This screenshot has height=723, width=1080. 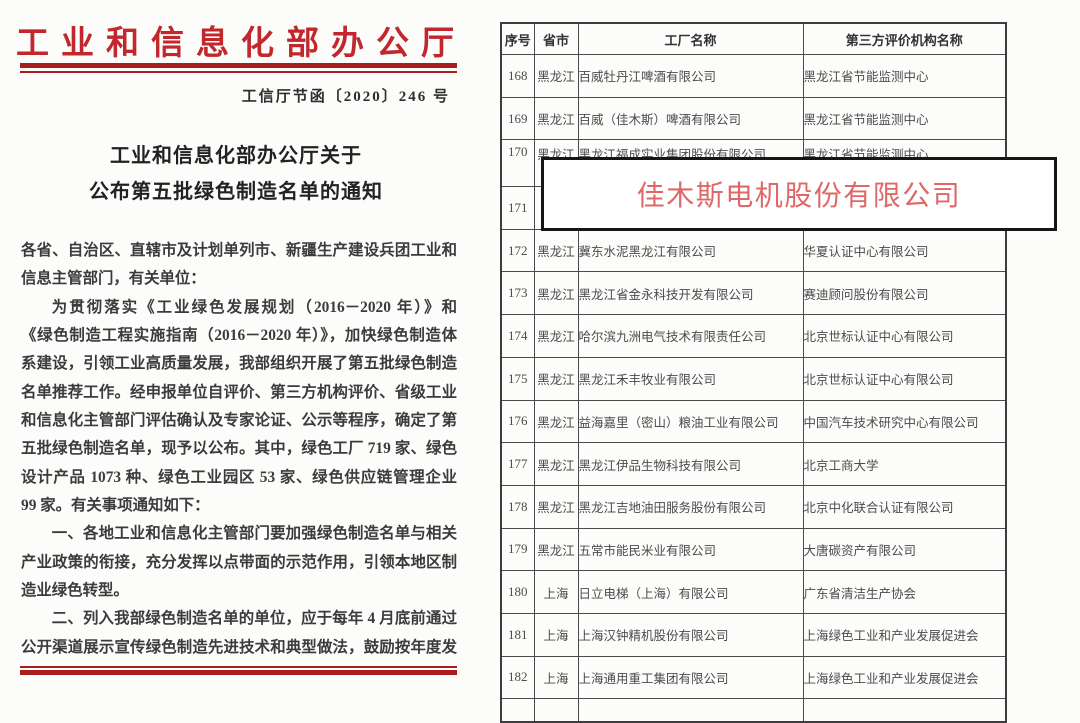 I want to click on table-row: 178 黑龙江 黑龙江吉地油田服务股份有限公司 北京中化联合认证有限公司, so click(x=753, y=506).